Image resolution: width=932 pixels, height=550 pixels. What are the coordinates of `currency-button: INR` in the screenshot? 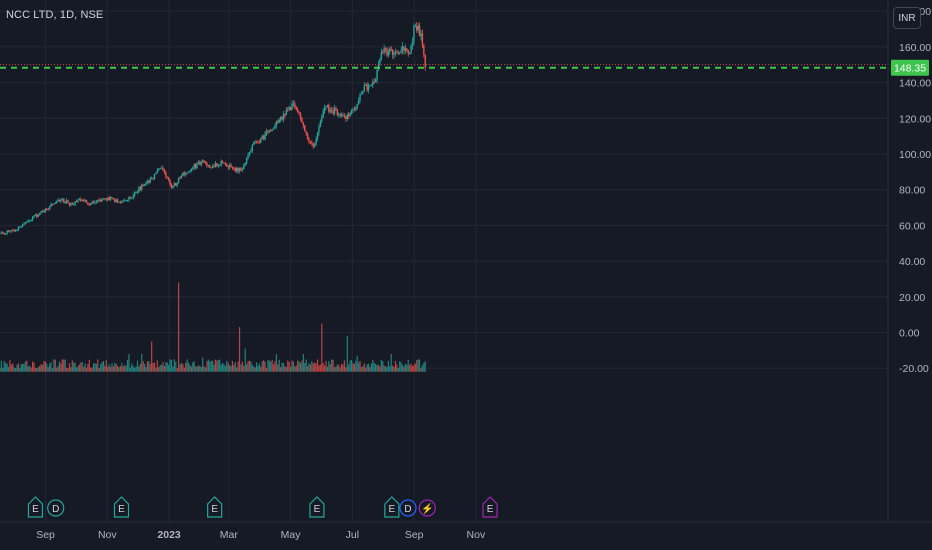 It's located at (907, 18).